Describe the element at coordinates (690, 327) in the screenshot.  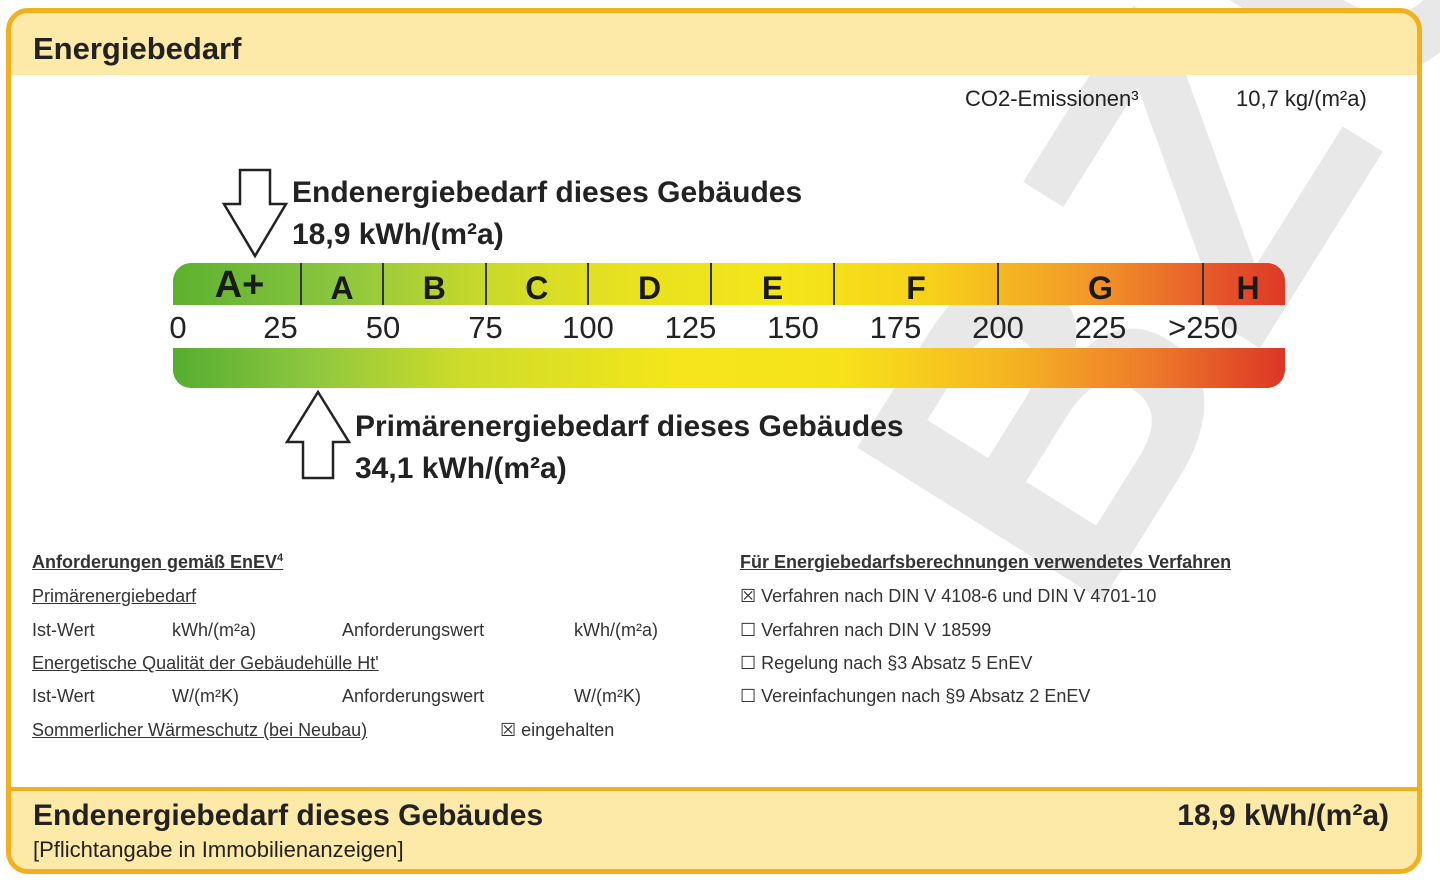
I see `scale-tick-label: 125` at that location.